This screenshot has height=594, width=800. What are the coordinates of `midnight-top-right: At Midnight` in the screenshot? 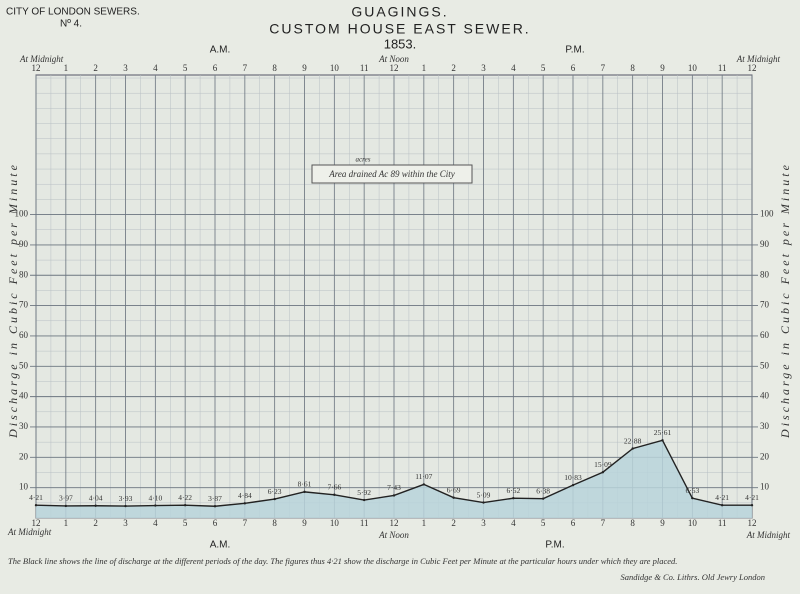 It's located at (758, 59).